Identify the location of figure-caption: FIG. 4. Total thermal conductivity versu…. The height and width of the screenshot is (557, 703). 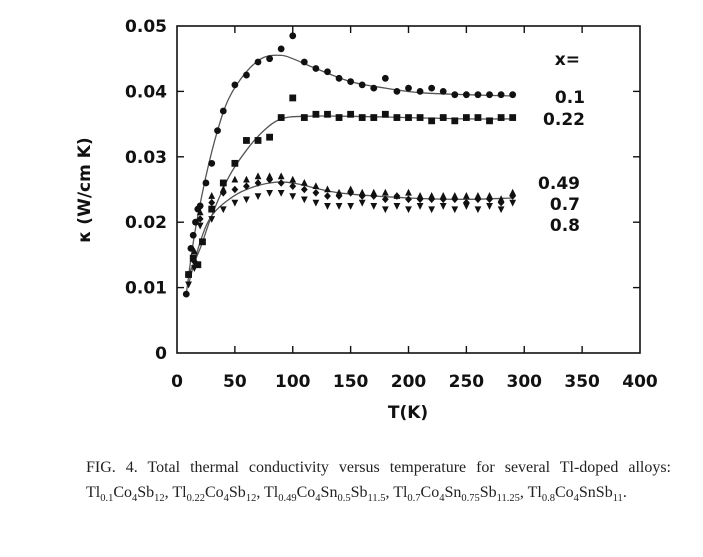
(379, 482).